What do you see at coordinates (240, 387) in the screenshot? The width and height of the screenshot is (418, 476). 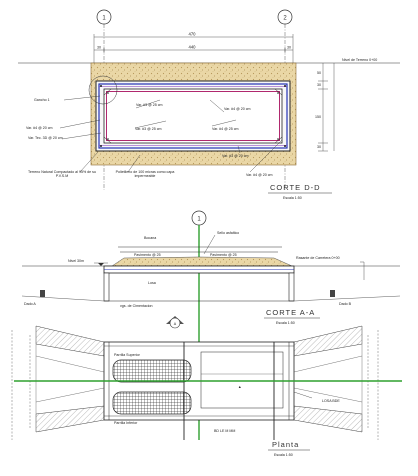 I see `plan-small-ref: ▲` at bounding box center [240, 387].